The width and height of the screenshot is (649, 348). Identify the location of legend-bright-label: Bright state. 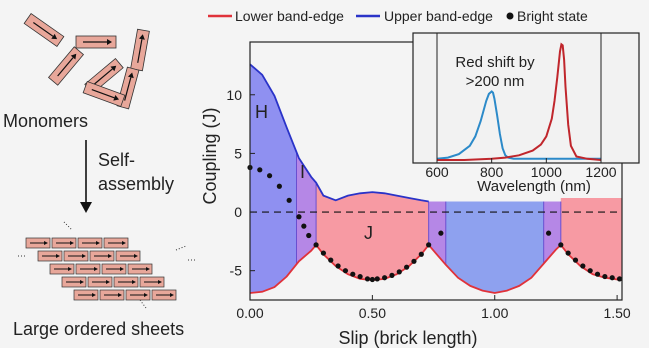
(552, 16).